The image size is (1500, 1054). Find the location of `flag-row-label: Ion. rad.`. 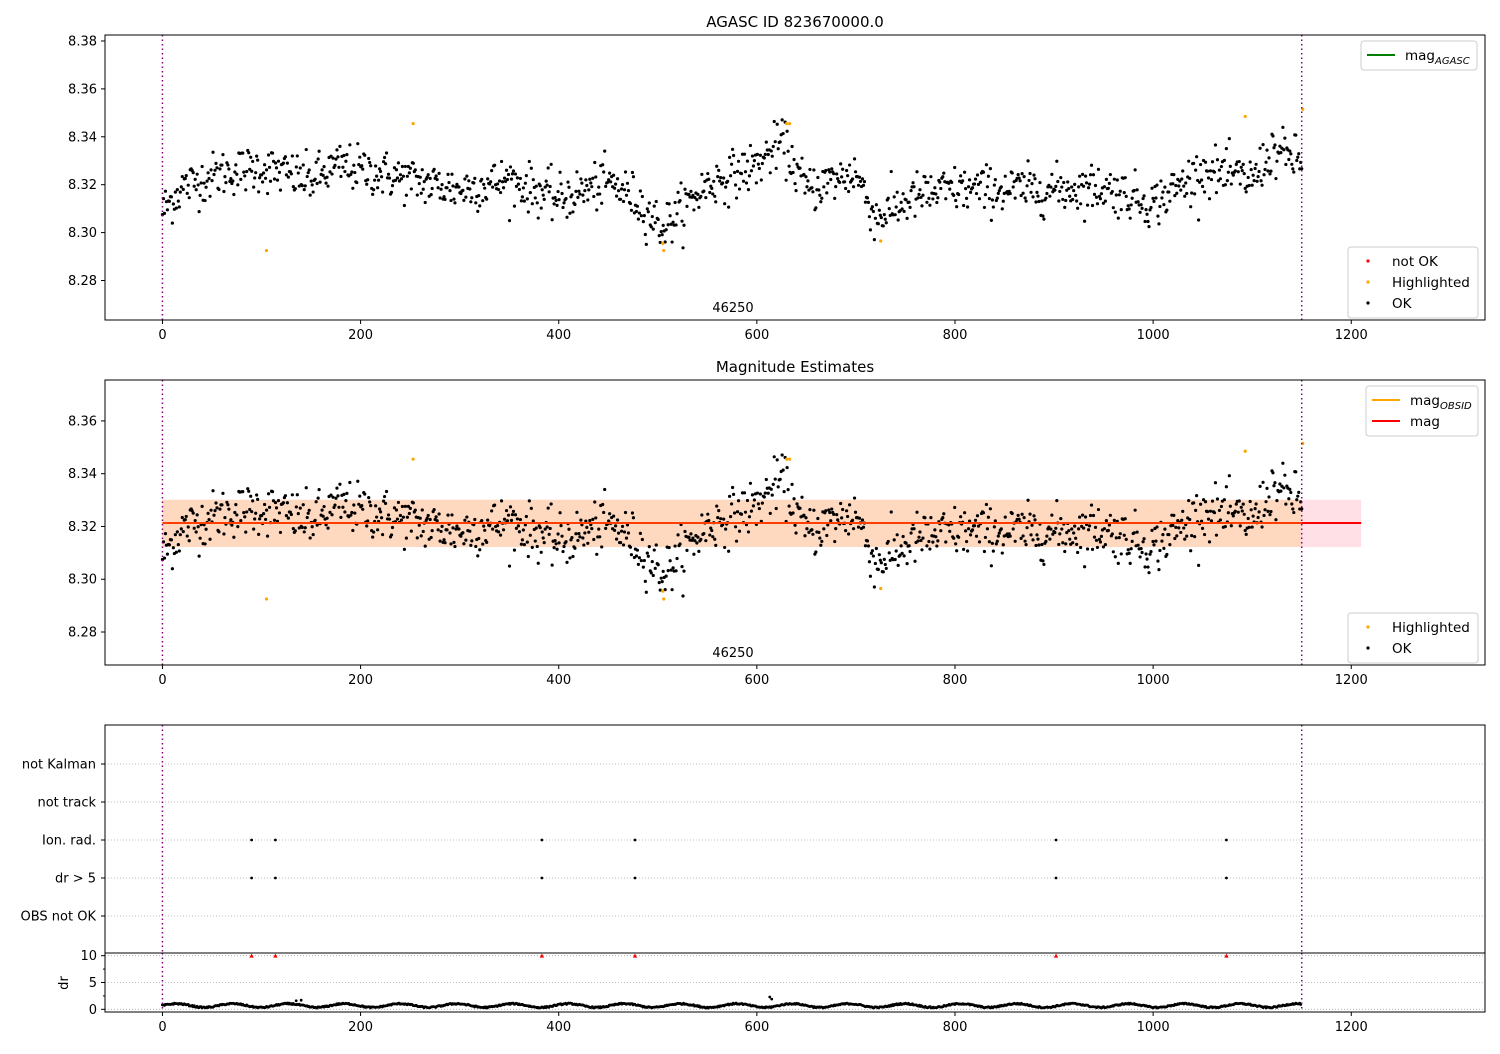

flag-row-label: Ion. rad. is located at coordinates (69, 841).